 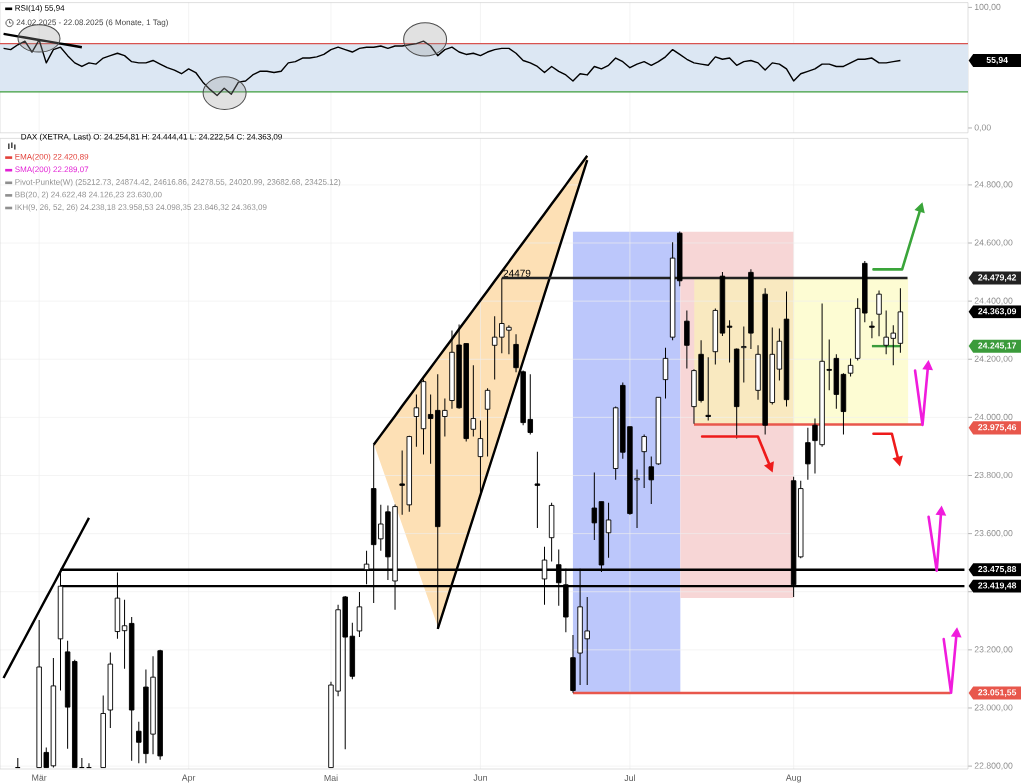 I want to click on series-label: 23.419,48, so click(x=997, y=586).